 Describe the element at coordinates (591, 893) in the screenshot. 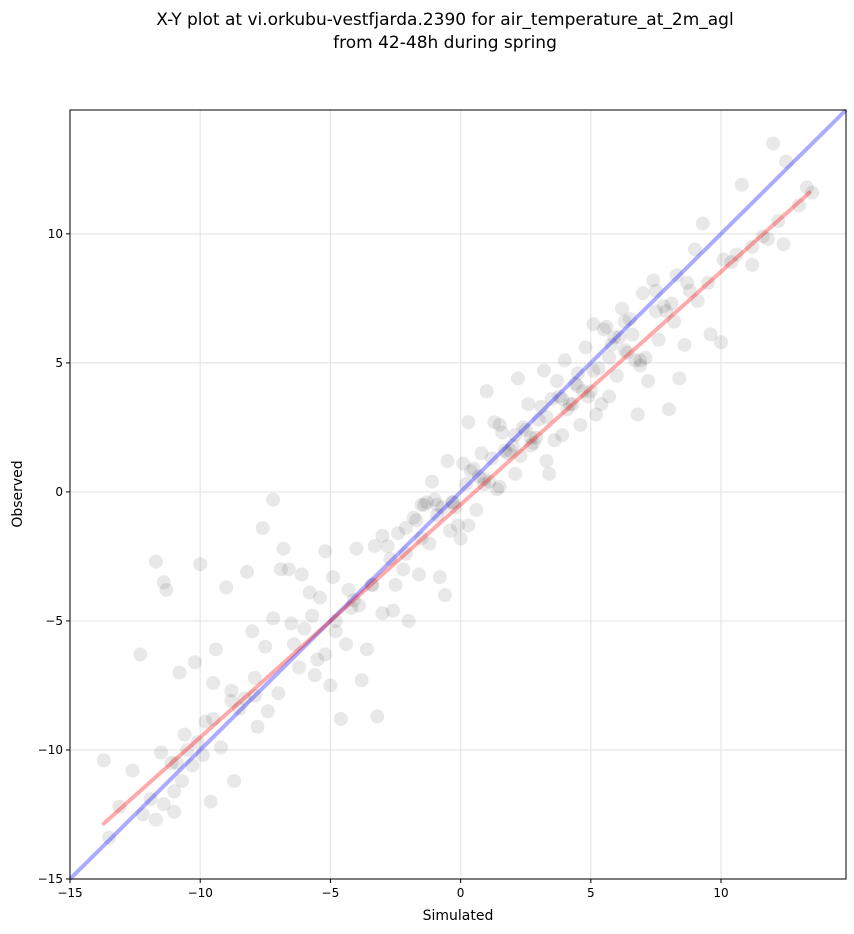

I see `x-tick-label: 5` at that location.